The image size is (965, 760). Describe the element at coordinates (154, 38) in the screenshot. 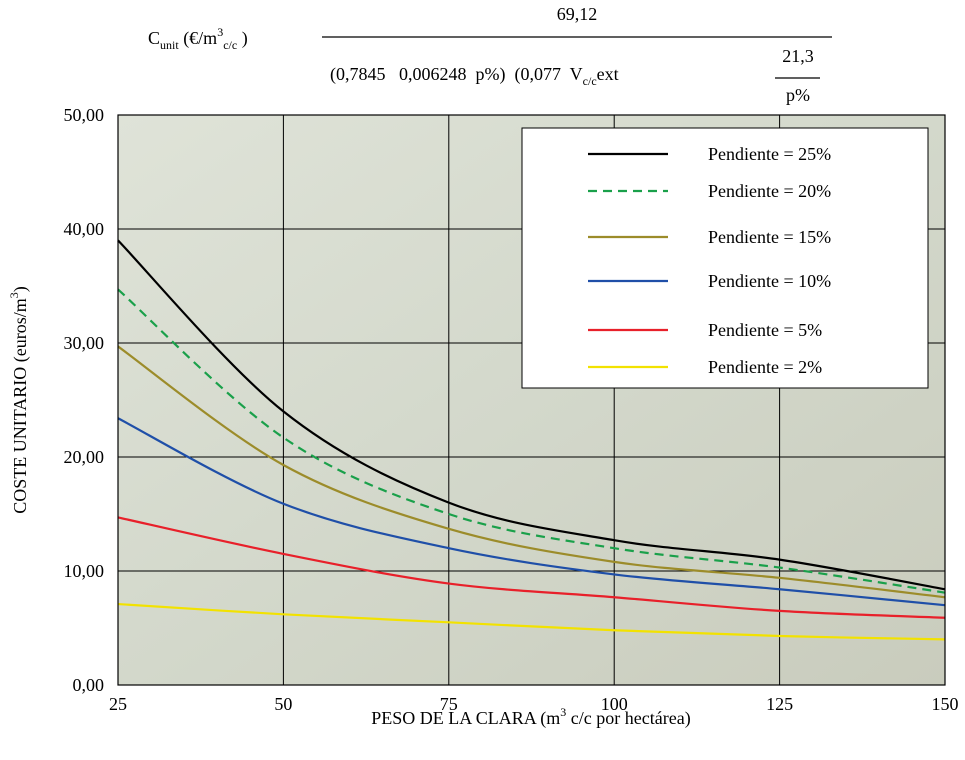

I see `formula-lhs-part: C` at that location.